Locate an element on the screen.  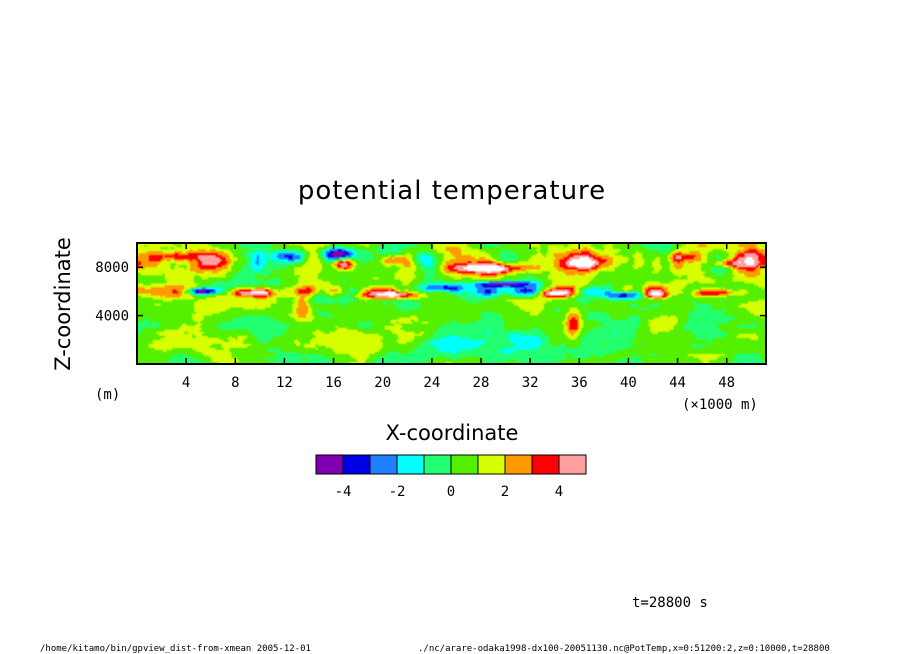
y-unit-label: (m) is located at coordinates (107, 395).